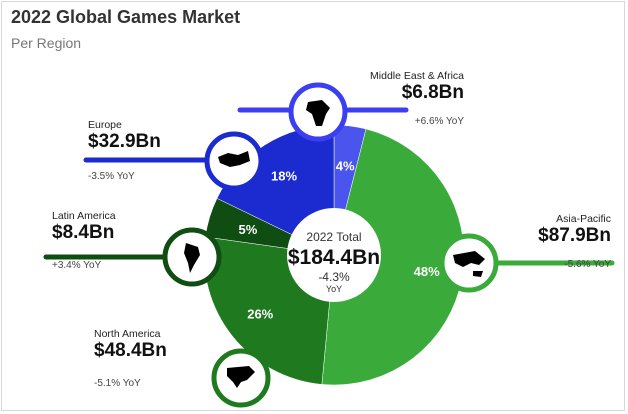 The height and width of the screenshot is (414, 628). I want to click on region-label-asia-pacific: Asia-Pacific $87.9Bn -5.6% YoY, so click(574, 241).